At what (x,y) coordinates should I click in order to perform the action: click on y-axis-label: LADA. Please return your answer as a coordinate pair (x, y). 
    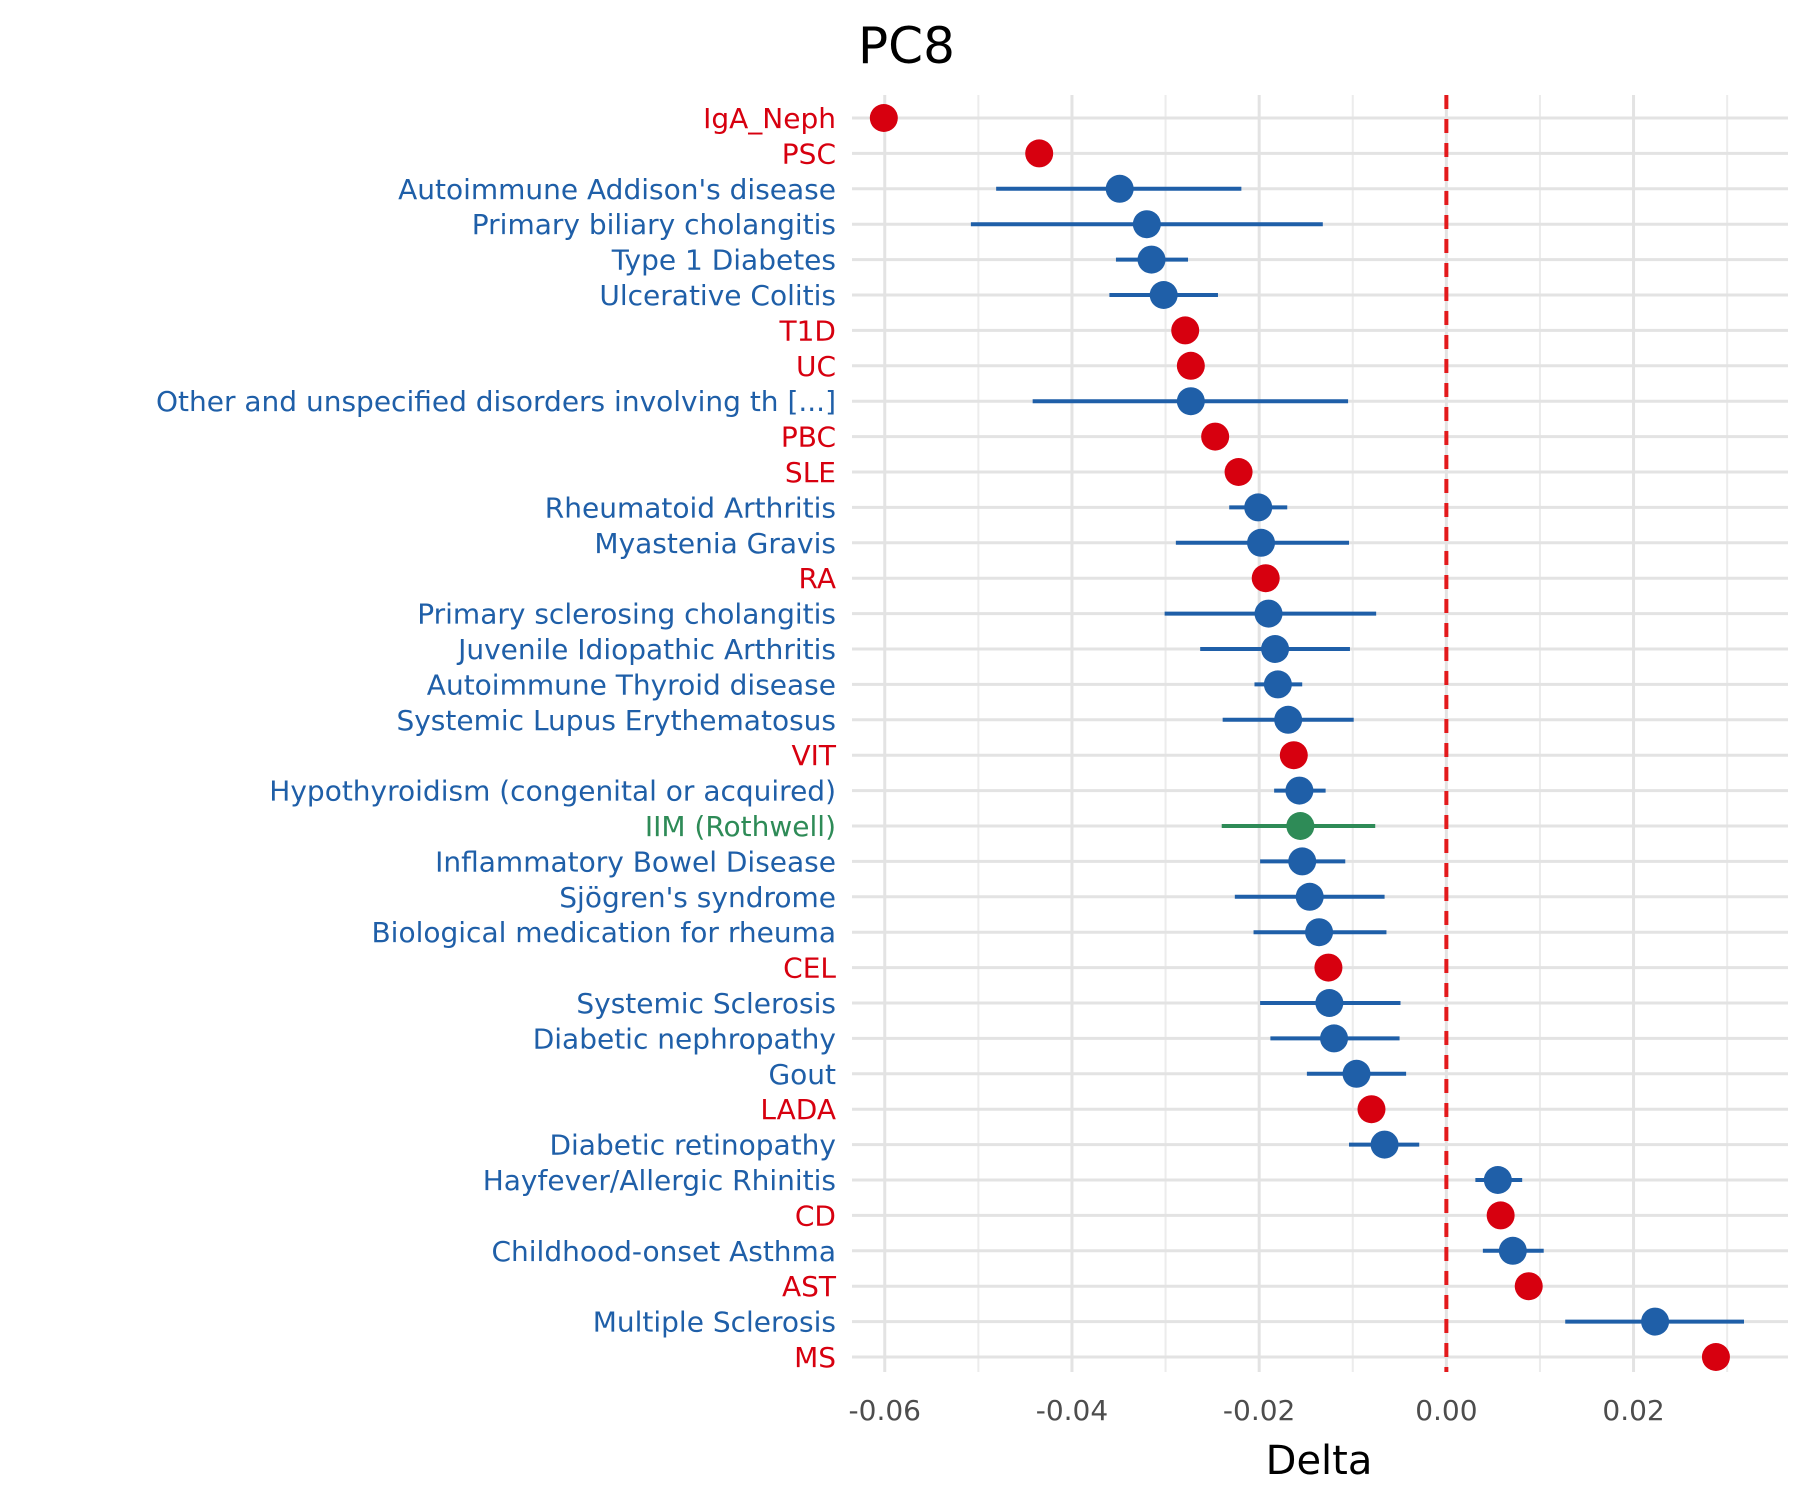
    Looking at the image, I should click on (798, 1109).